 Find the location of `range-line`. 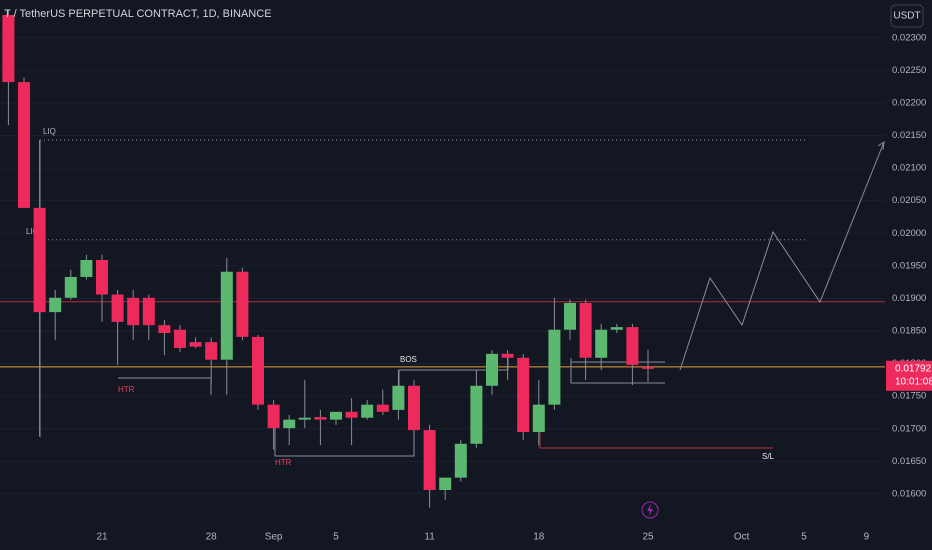

range-line is located at coordinates (617, 371).